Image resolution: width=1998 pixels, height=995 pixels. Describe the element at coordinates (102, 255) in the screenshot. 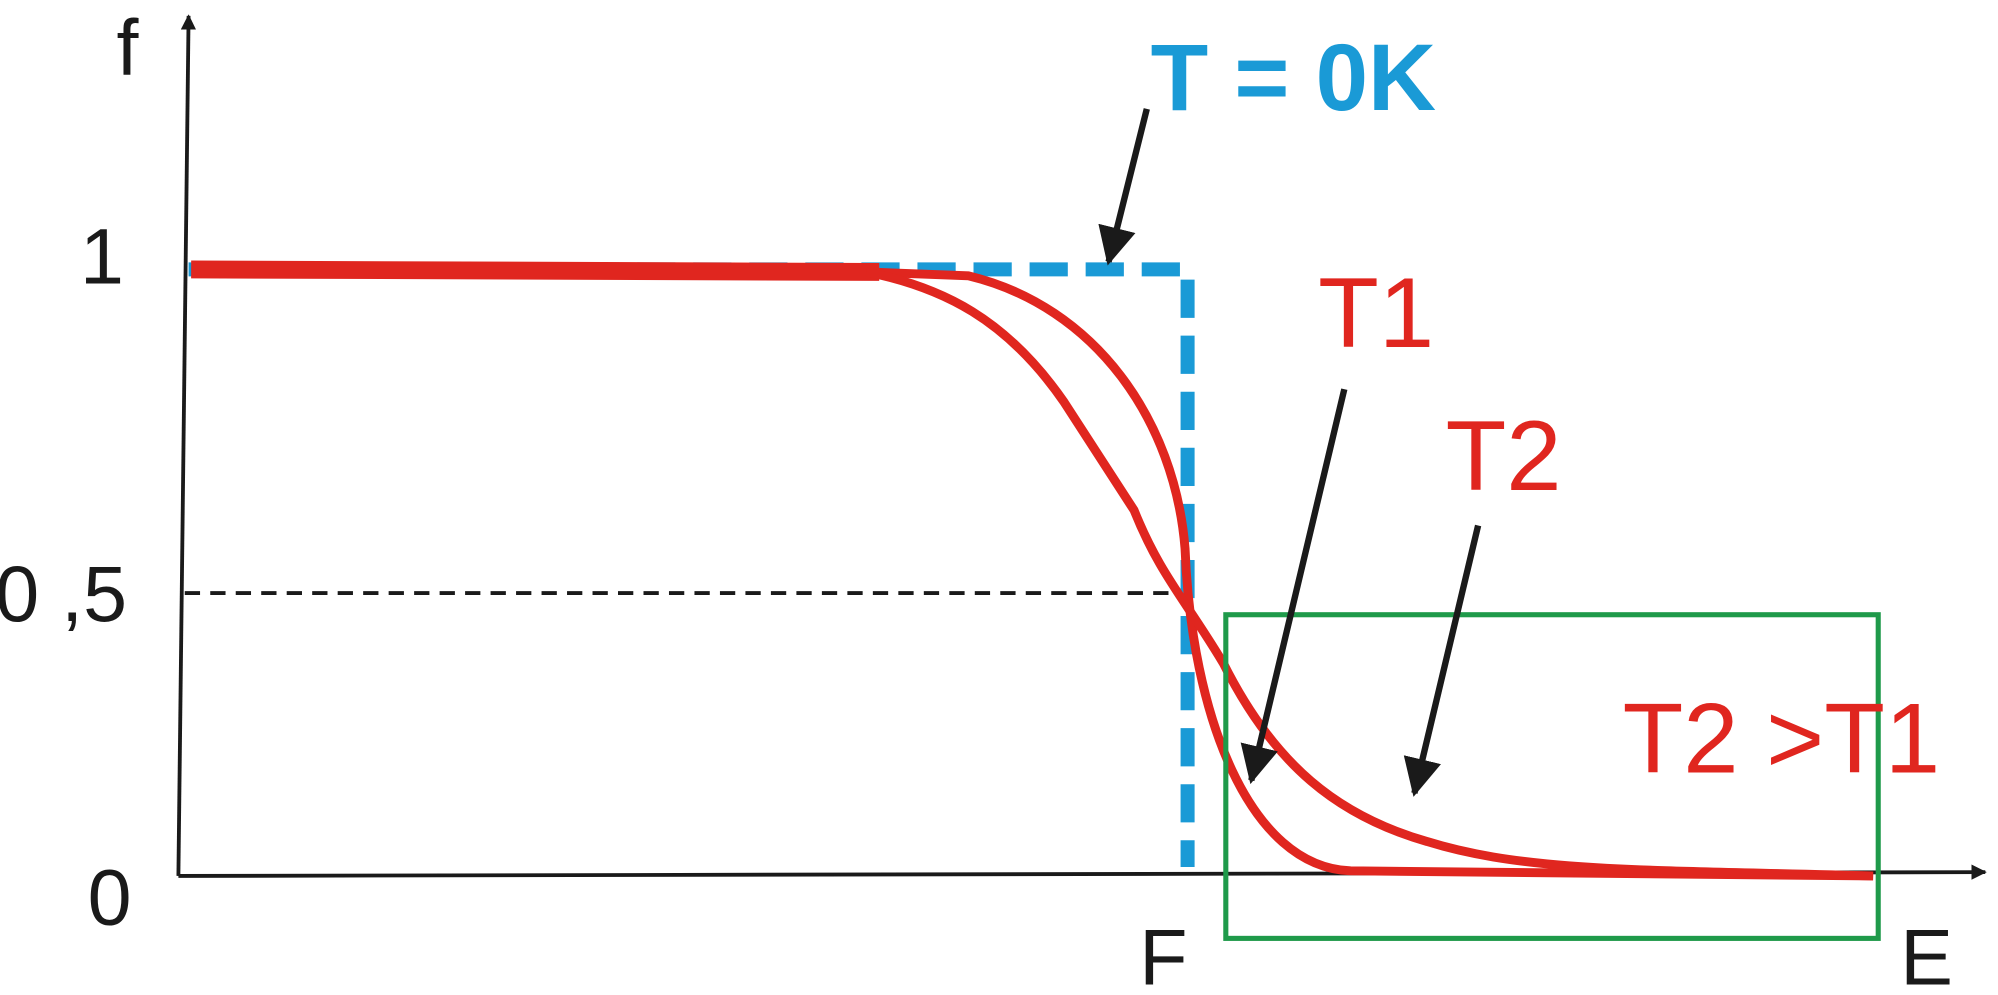

I see `y-tick-label: 1` at that location.